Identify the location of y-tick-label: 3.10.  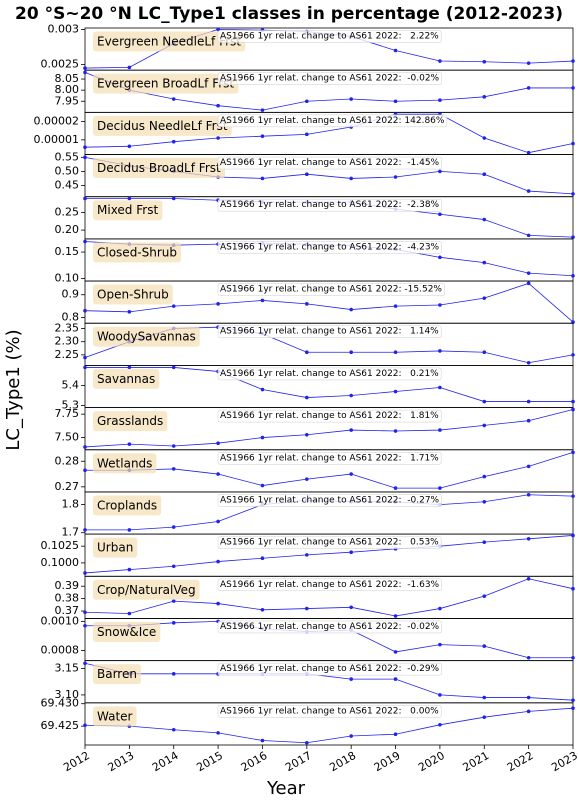
(67, 694).